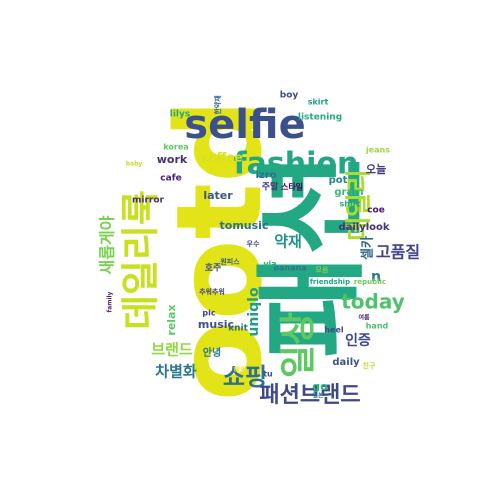 This screenshot has height=504, width=504. I want to click on word-pic: pic, so click(208, 313).